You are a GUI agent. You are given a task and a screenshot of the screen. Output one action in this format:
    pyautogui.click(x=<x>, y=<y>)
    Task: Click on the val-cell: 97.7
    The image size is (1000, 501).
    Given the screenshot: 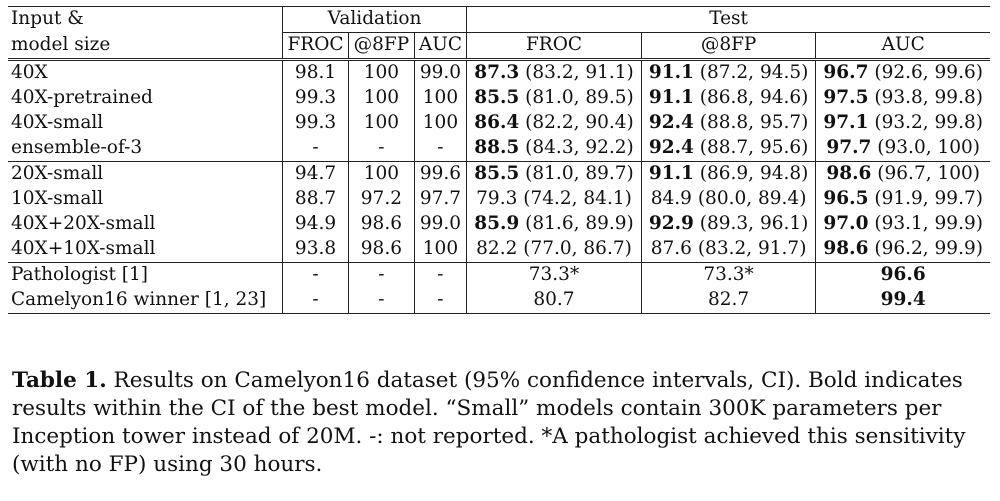 What is the action you would take?
    pyautogui.click(x=440, y=198)
    